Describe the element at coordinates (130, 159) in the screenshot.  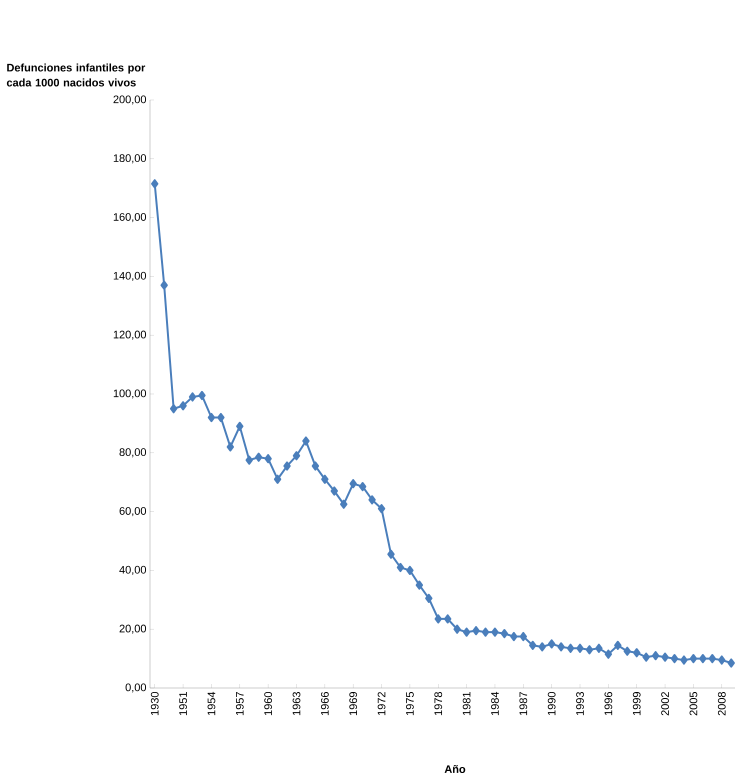
I see `y-tick-label: 180,00` at that location.